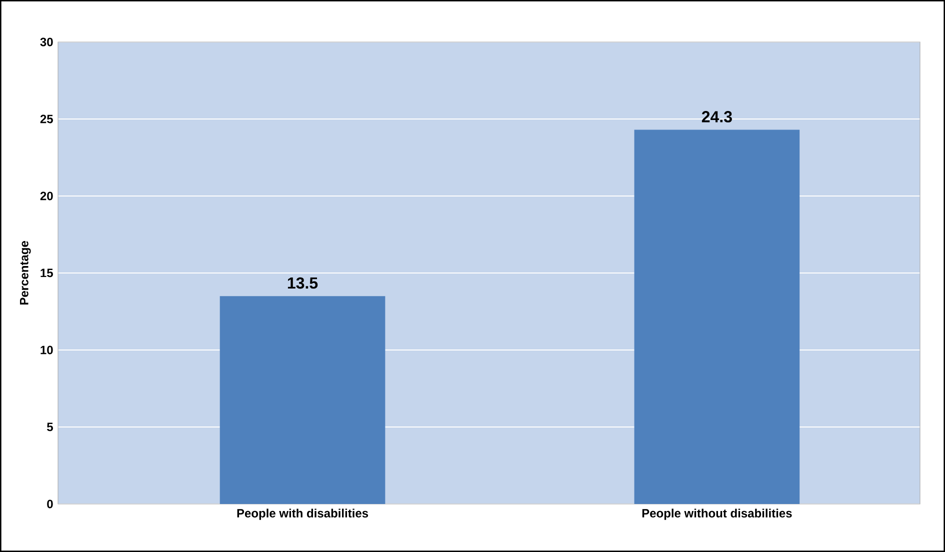 The width and height of the screenshot is (945, 552). I want to click on data-label: 24.3, so click(717, 116).